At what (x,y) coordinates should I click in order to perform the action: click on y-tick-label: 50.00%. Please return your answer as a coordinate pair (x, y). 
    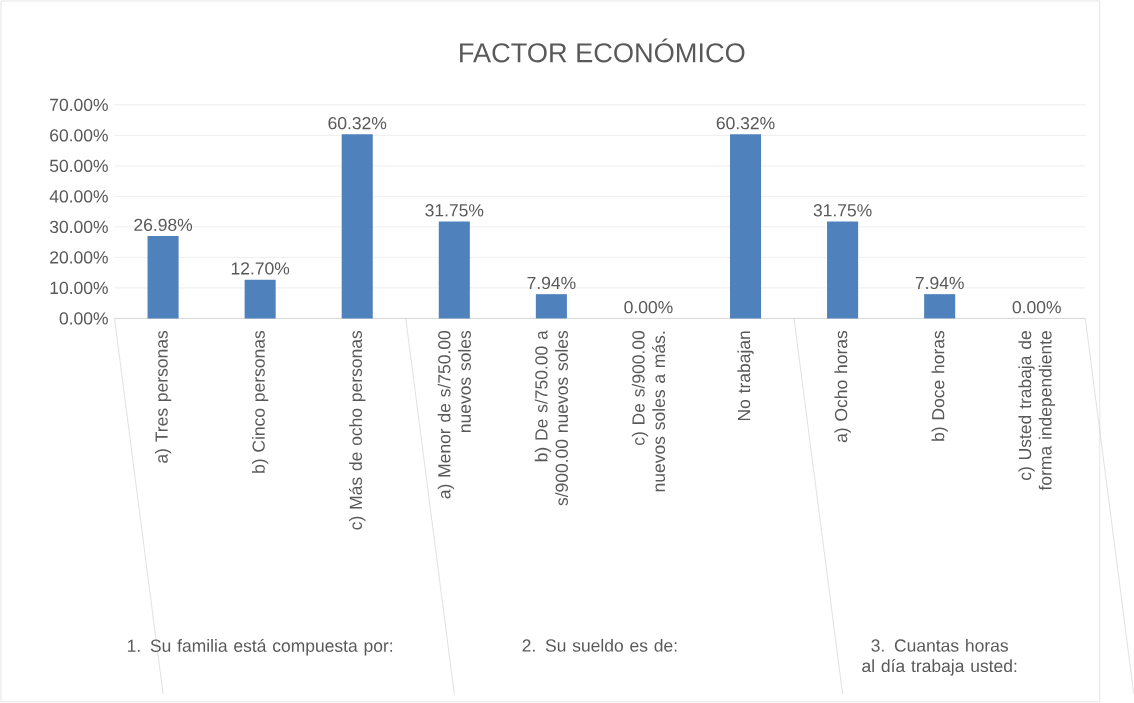
    Looking at the image, I should click on (78, 166).